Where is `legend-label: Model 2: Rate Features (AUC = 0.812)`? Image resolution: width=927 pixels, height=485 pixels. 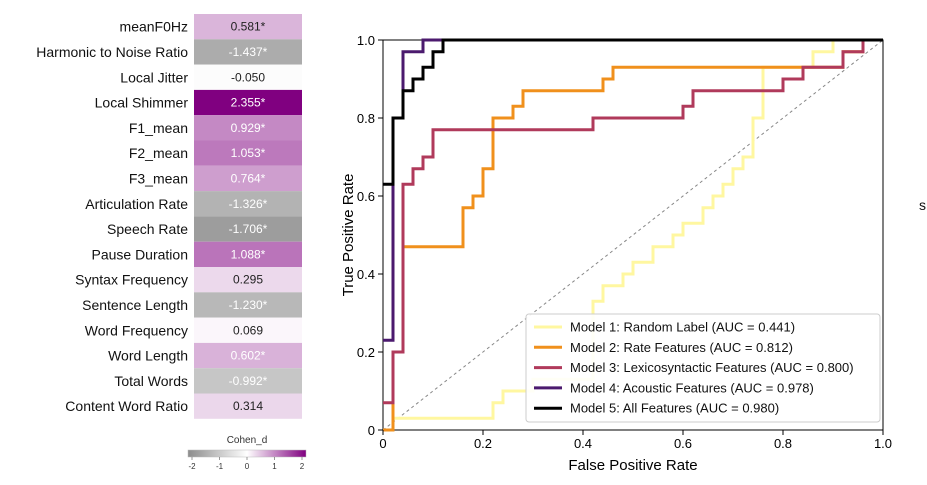 legend-label: Model 2: Rate Features (AUC = 0.812) is located at coordinates (681, 347).